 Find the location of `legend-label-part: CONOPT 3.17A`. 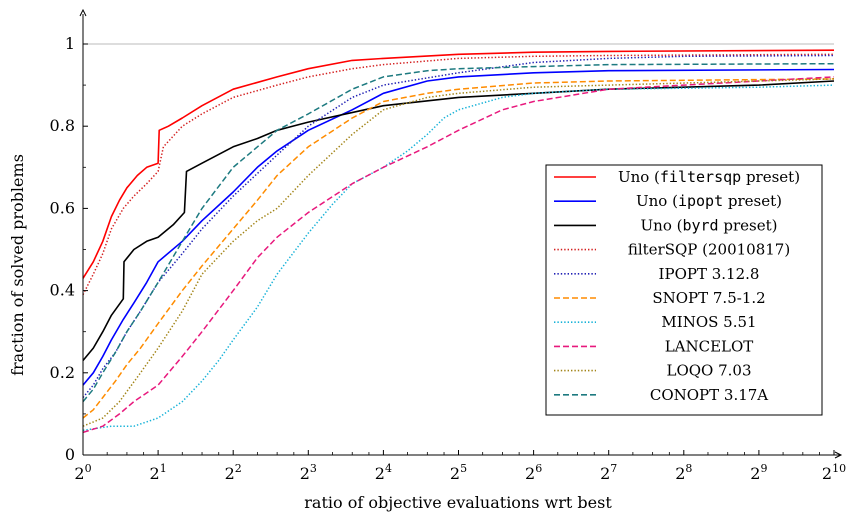

legend-label-part: CONOPT 3.17A is located at coordinates (709, 395).